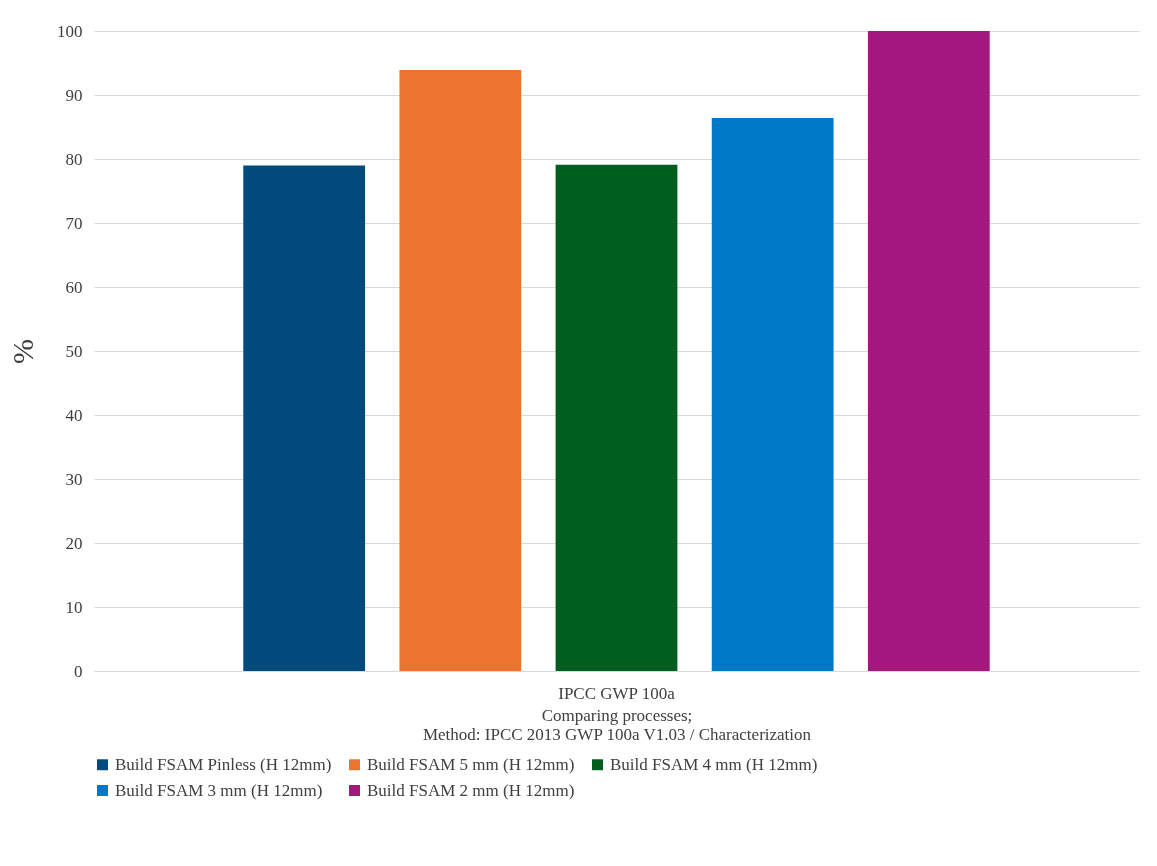 The height and width of the screenshot is (866, 1157). What do you see at coordinates (714, 764) in the screenshot?
I see `legend-label: Build FSAM 4 mm (H 12mm)` at bounding box center [714, 764].